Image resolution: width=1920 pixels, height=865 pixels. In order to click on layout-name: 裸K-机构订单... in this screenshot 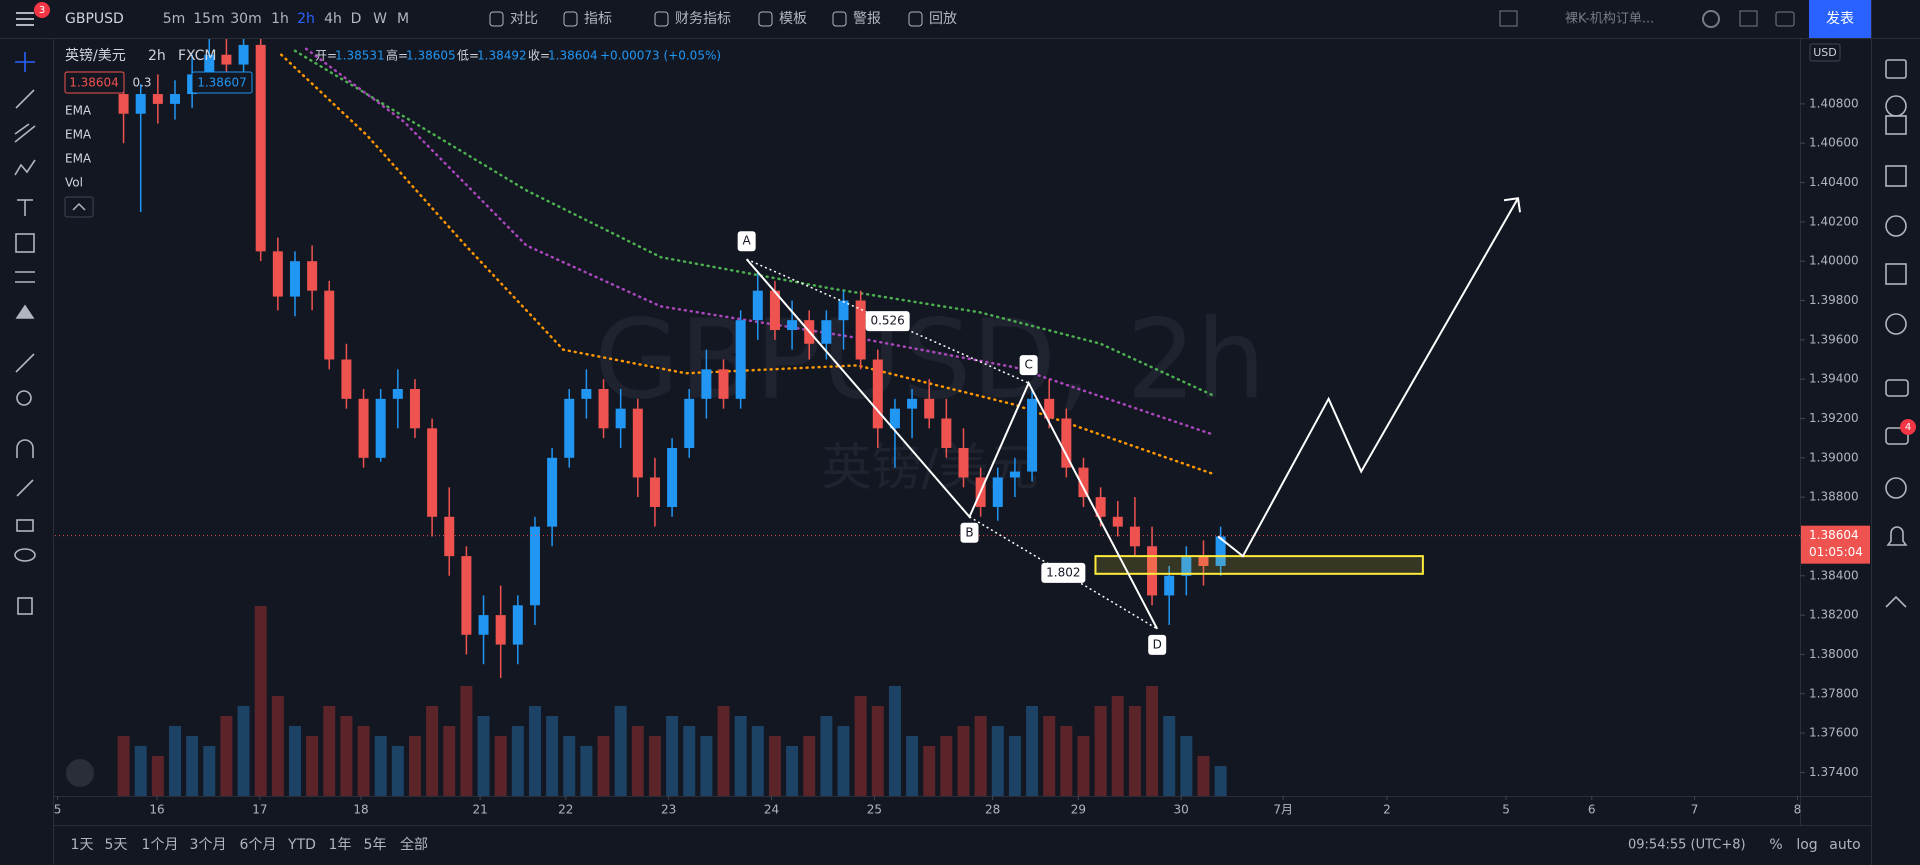, I will do `click(1609, 19)`.